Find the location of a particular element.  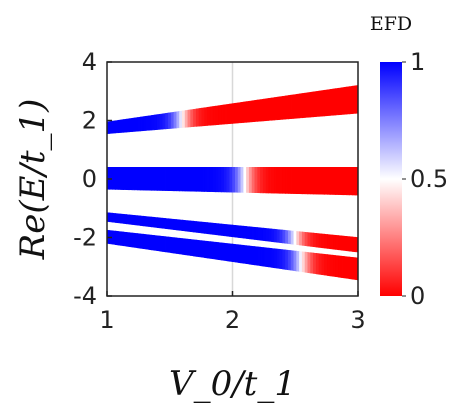

x-tick-label: 2 is located at coordinates (232, 320).